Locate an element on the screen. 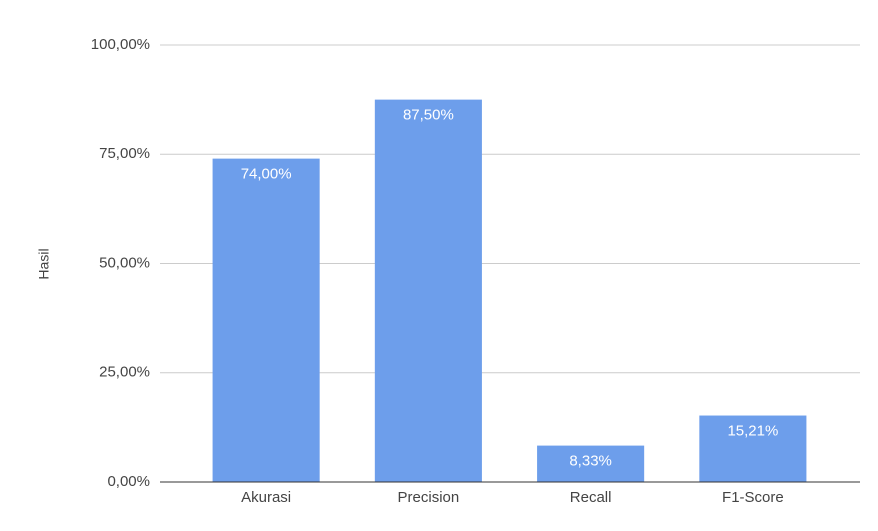 This screenshot has height=531, width=878. x-tick-label: Recall is located at coordinates (591, 497).